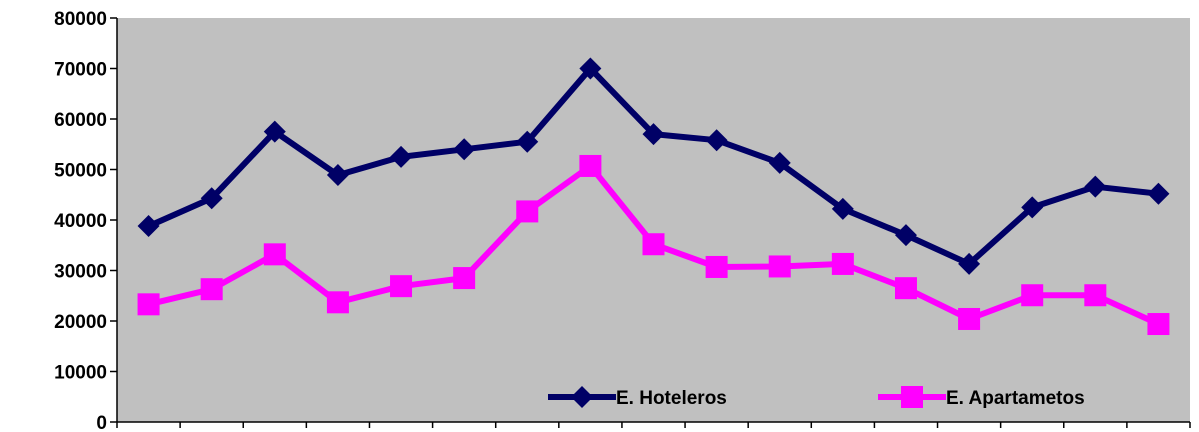  Describe the element at coordinates (80, 120) in the screenshot. I see `y-tick-label: 60000` at that location.